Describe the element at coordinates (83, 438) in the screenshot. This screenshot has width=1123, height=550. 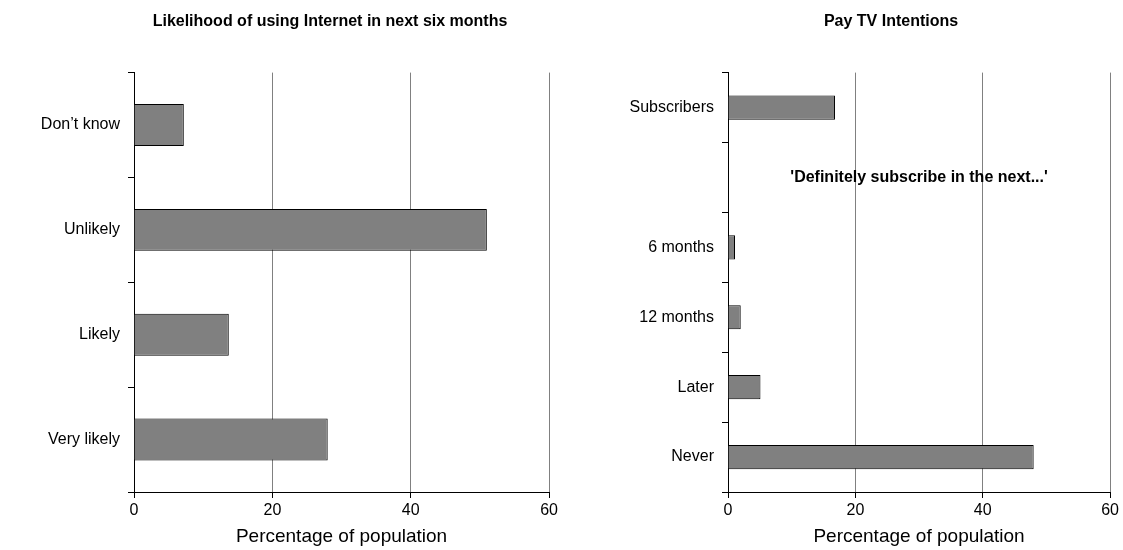
I see `y-tick-label: Very likely` at that location.